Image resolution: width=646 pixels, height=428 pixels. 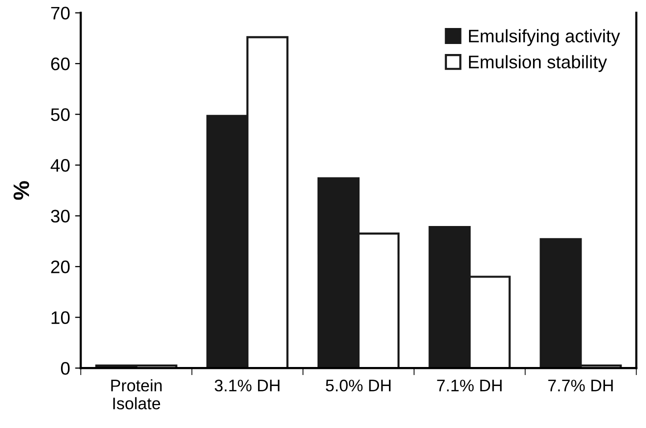 I want to click on legend-label: Emulsifying activity, so click(x=544, y=37).